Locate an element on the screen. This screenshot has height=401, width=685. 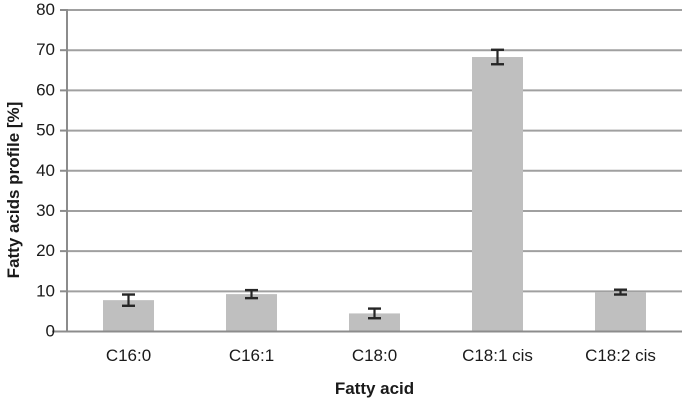
bar-C16:1 is located at coordinates (251, 313).